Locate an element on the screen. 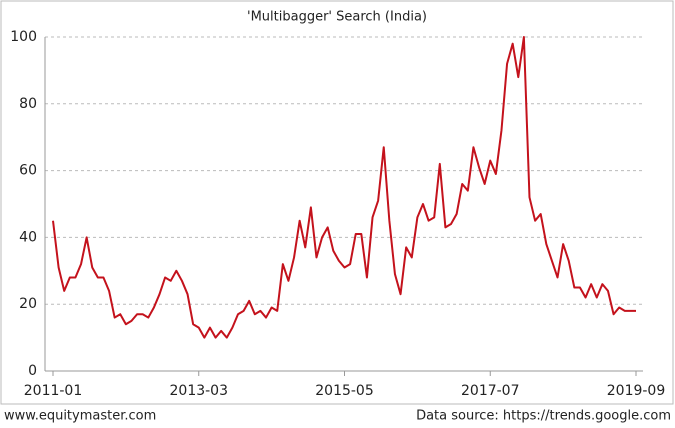 The height and width of the screenshot is (428, 675). y-tick-label: 60 is located at coordinates (28, 171).